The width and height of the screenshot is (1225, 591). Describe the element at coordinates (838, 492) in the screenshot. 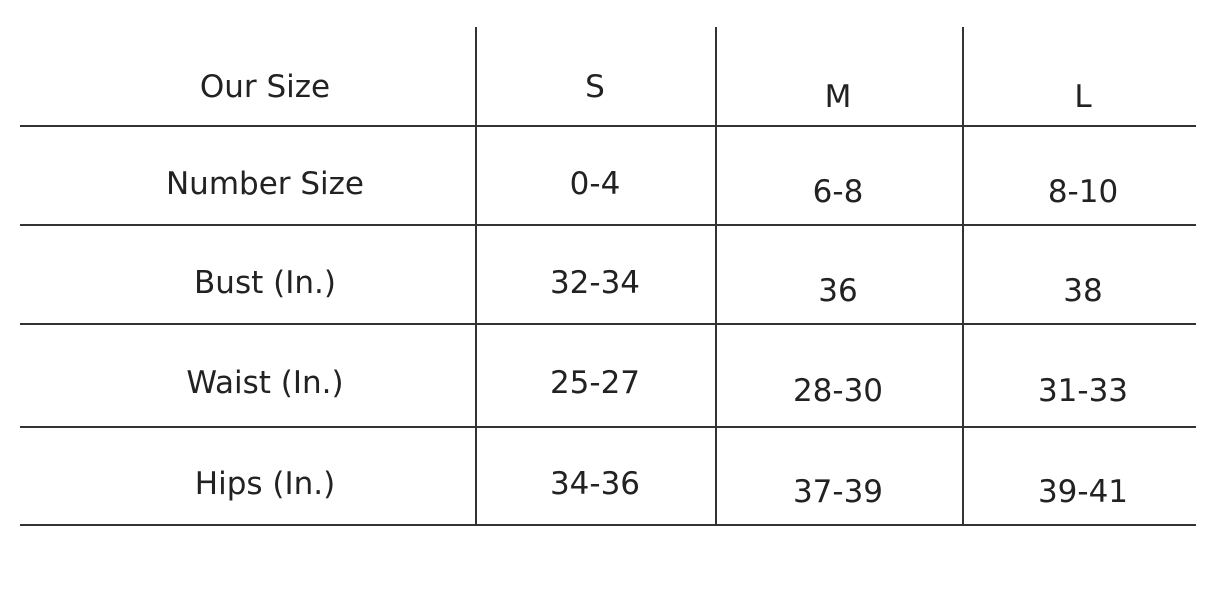

I see `table-cell: 37-39` at that location.